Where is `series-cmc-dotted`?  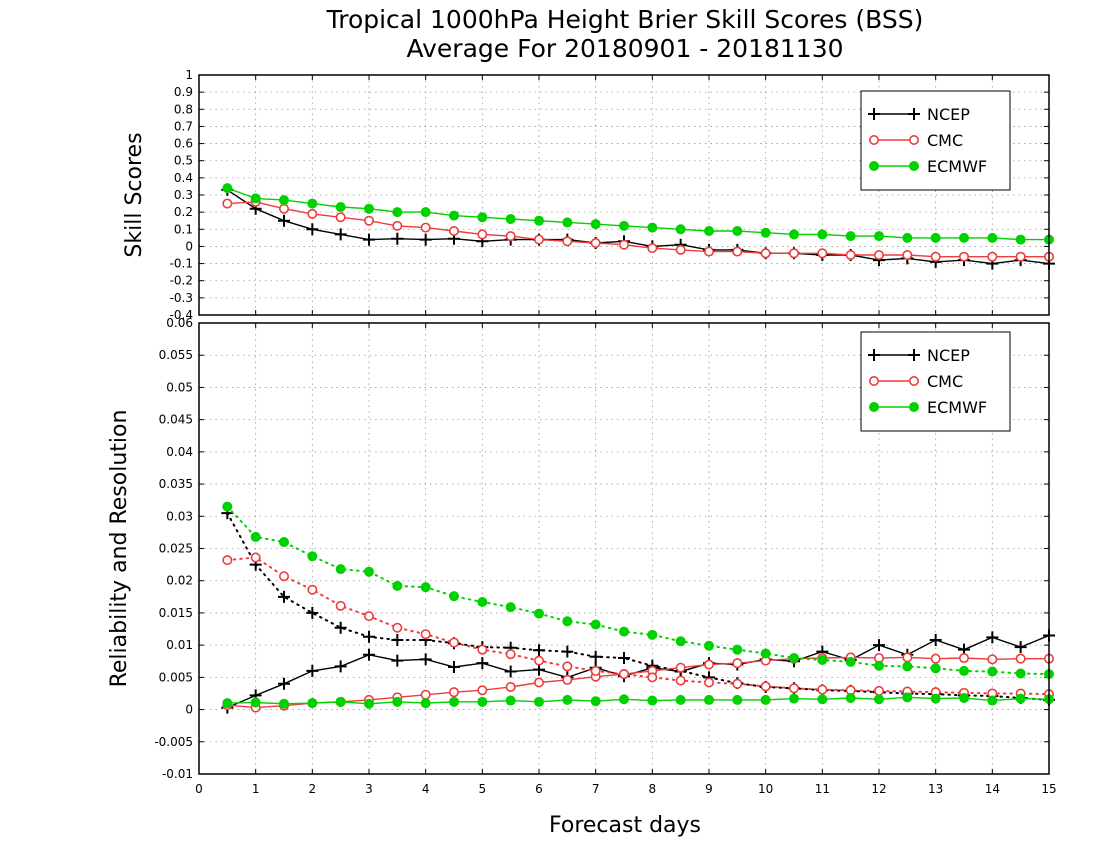
series-cmc-dotted is located at coordinates (638, 626).